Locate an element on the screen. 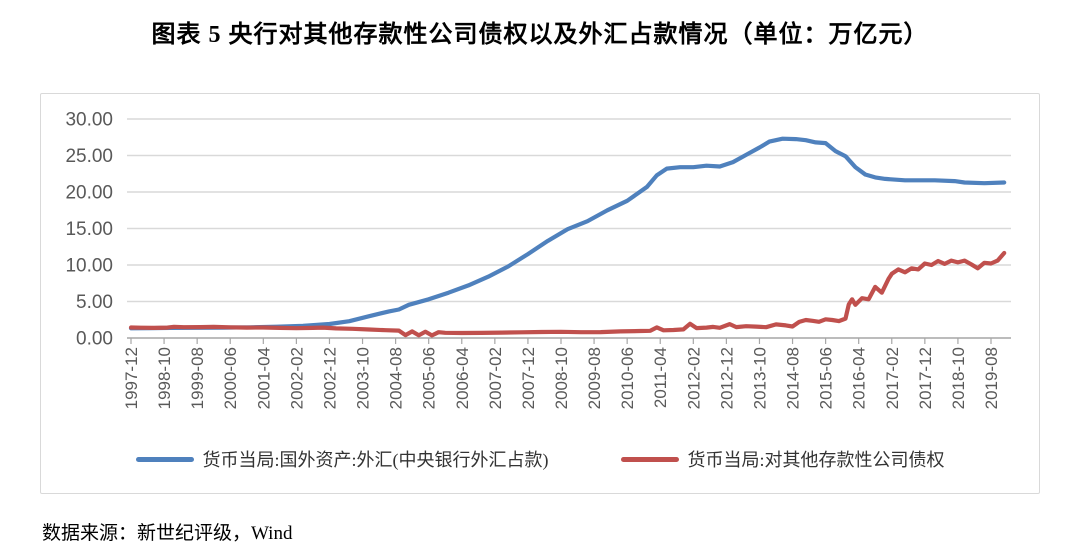  y-tick-label: 10.00 is located at coordinates (89, 266).